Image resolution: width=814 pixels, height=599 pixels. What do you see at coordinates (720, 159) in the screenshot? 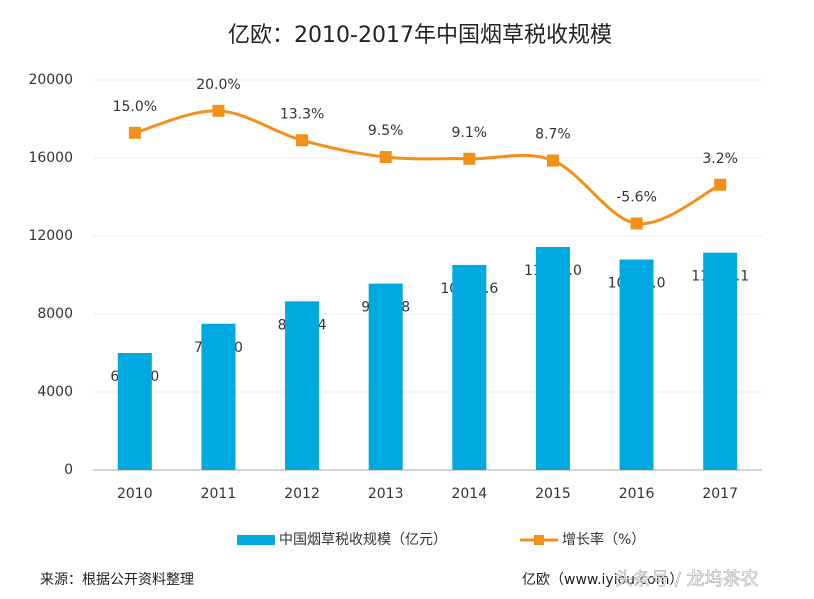
I see `data-label: 3.2%` at bounding box center [720, 159].